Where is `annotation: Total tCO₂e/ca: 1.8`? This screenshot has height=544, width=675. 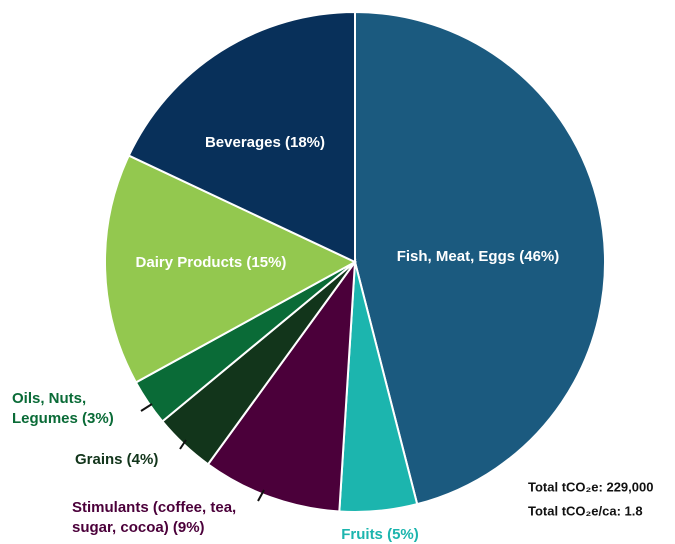 annotation: Total tCO₂e/ca: 1.8 is located at coordinates (585, 510).